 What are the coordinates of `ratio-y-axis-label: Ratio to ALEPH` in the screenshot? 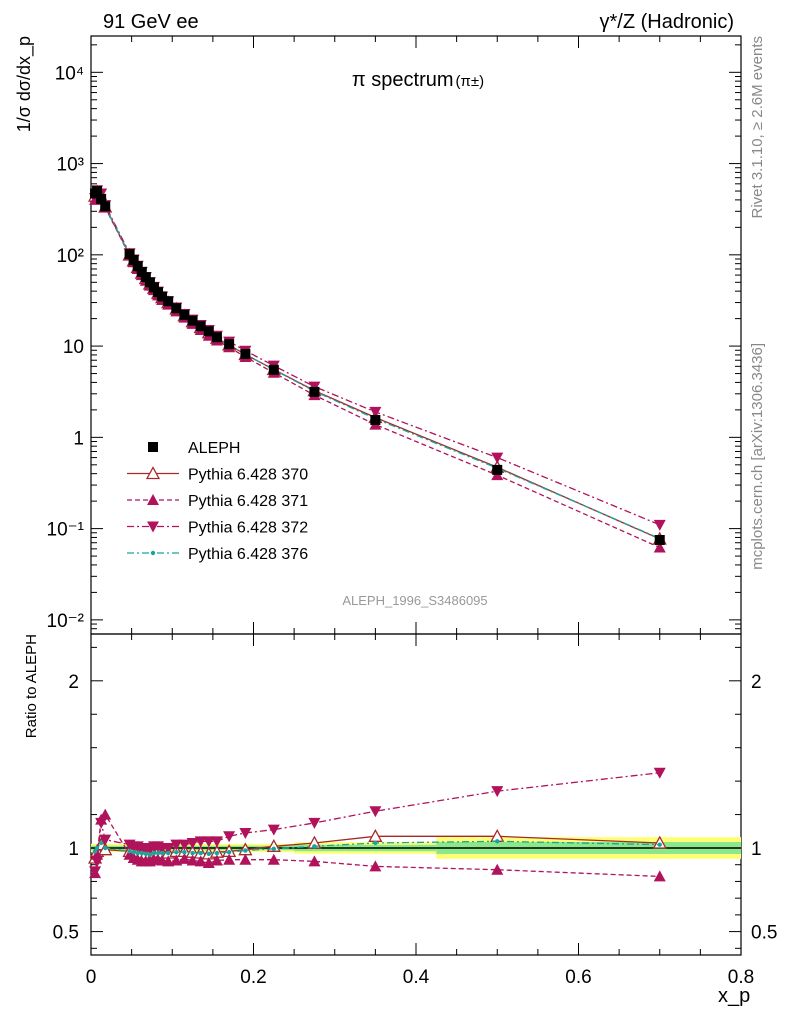 It's located at (31, 686).